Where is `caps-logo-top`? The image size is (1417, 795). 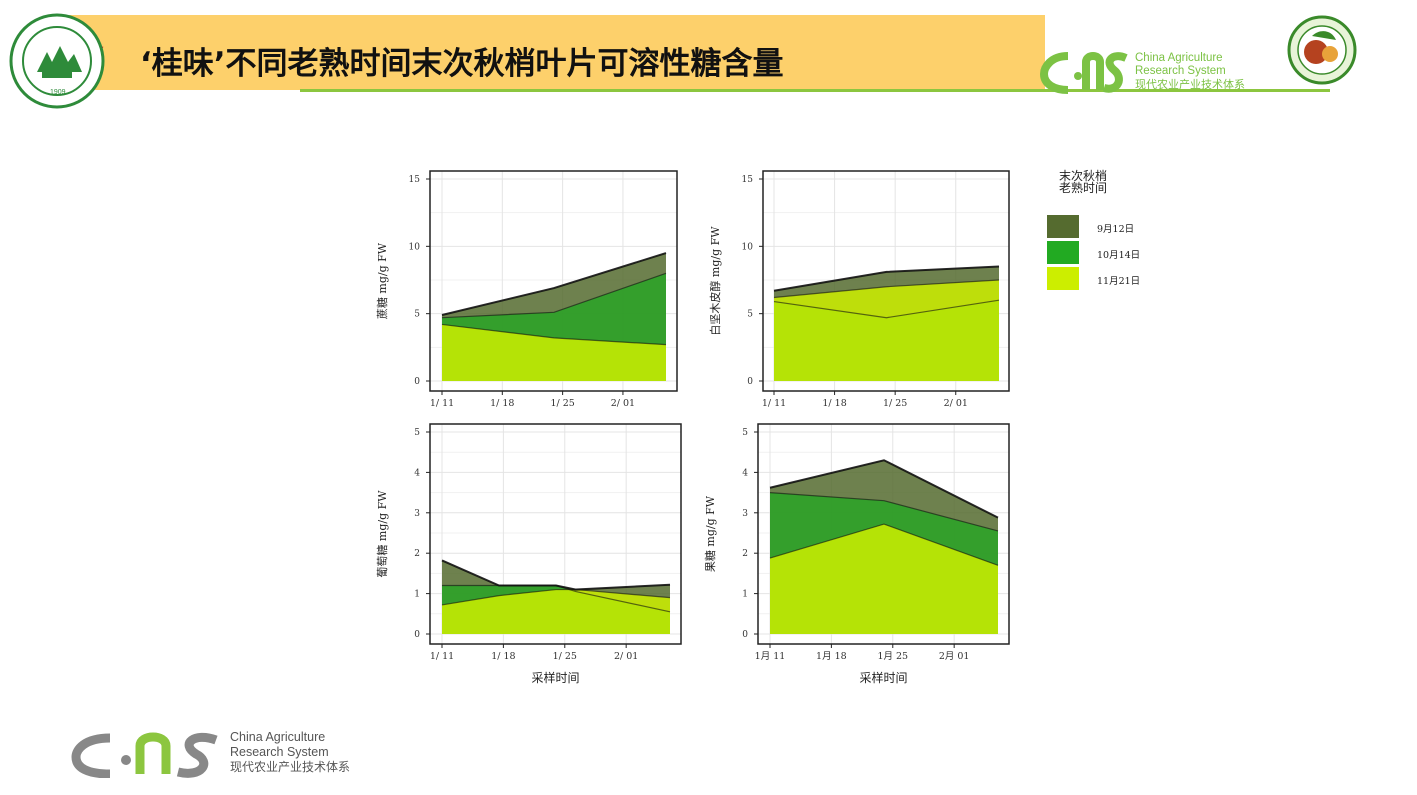 caps-logo-top is located at coordinates (1084, 73).